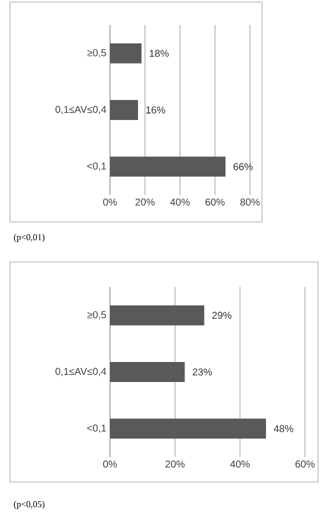  I want to click on text: (p<0,05), so click(29, 505).